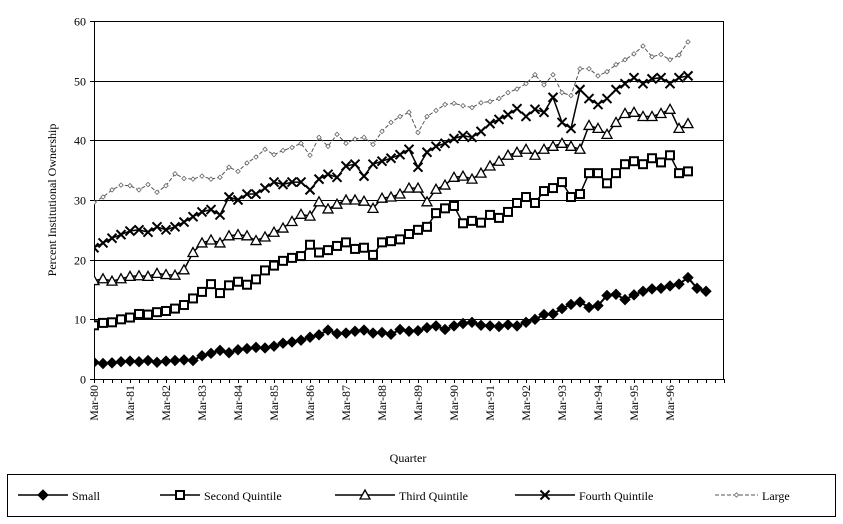  Describe the element at coordinates (382, 403) in the screenshot. I see `x-tick-label: Mar-88` at that location.